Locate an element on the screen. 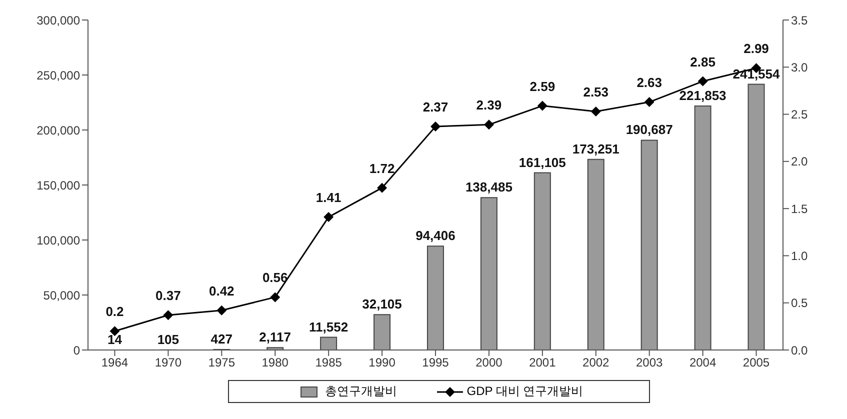  data-label: 241,554 is located at coordinates (756, 74).